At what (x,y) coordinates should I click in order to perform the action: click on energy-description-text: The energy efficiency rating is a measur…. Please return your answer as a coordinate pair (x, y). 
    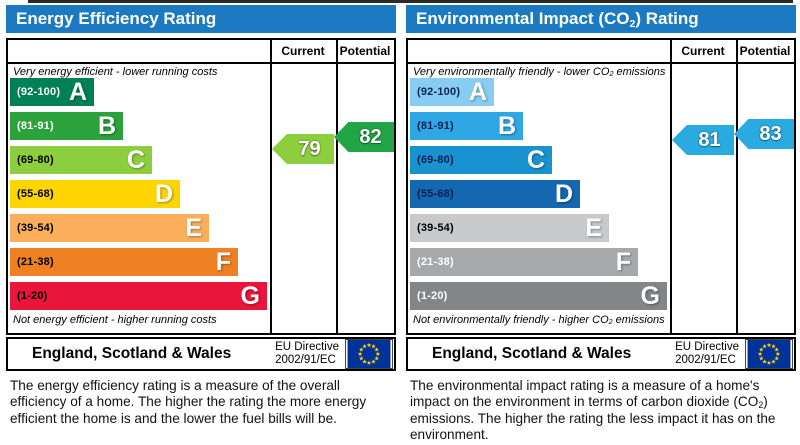
    Looking at the image, I should click on (188, 402).